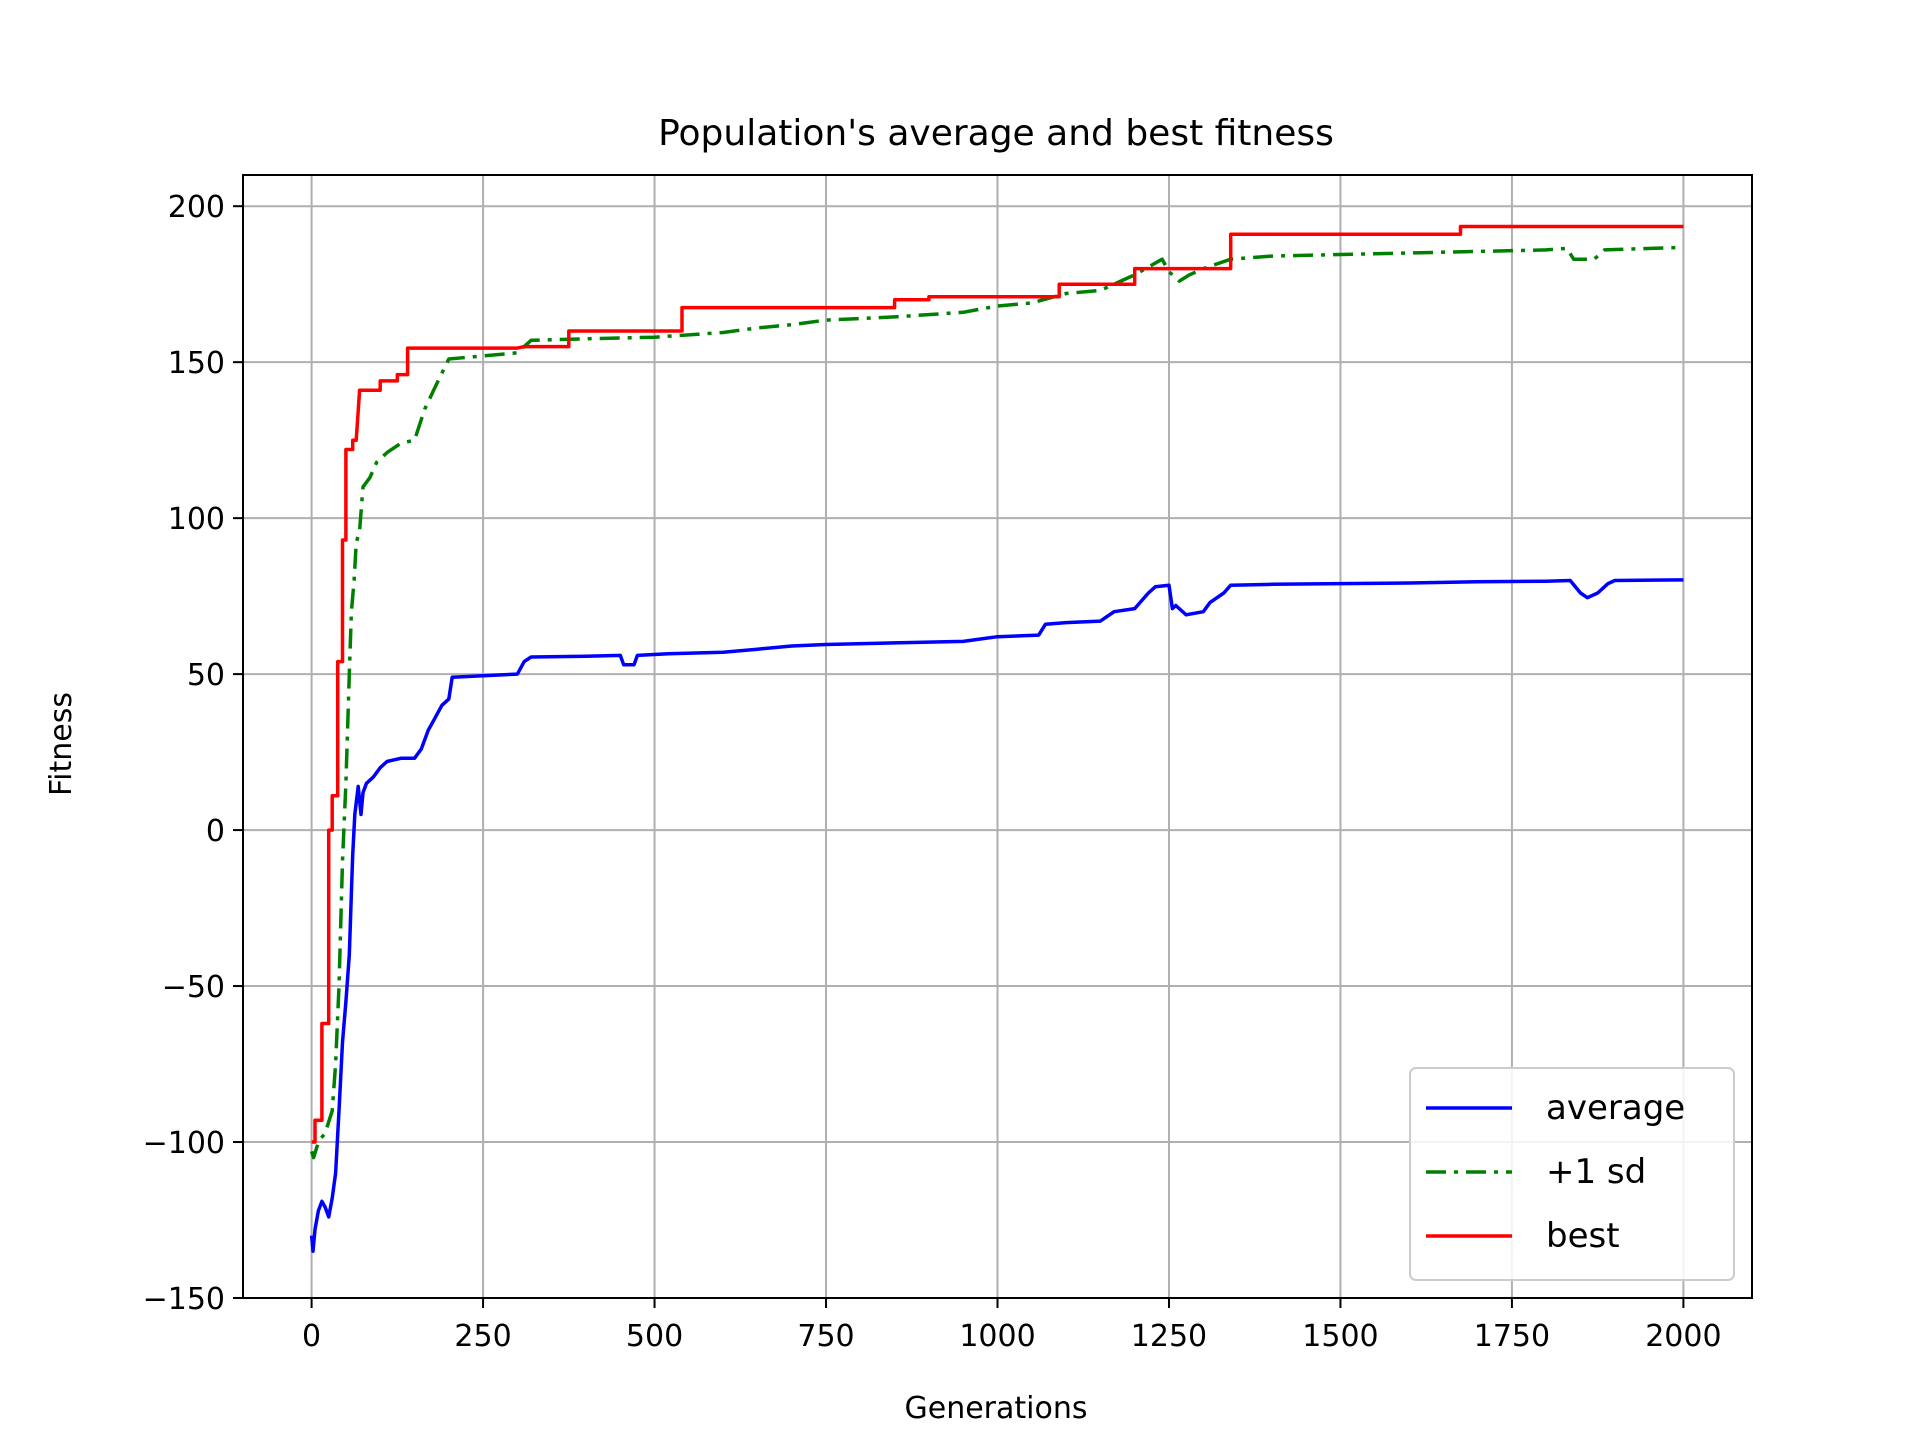 The image size is (1920, 1440). What do you see at coordinates (206, 675) in the screenshot?
I see `y-tick-label: 50` at bounding box center [206, 675].